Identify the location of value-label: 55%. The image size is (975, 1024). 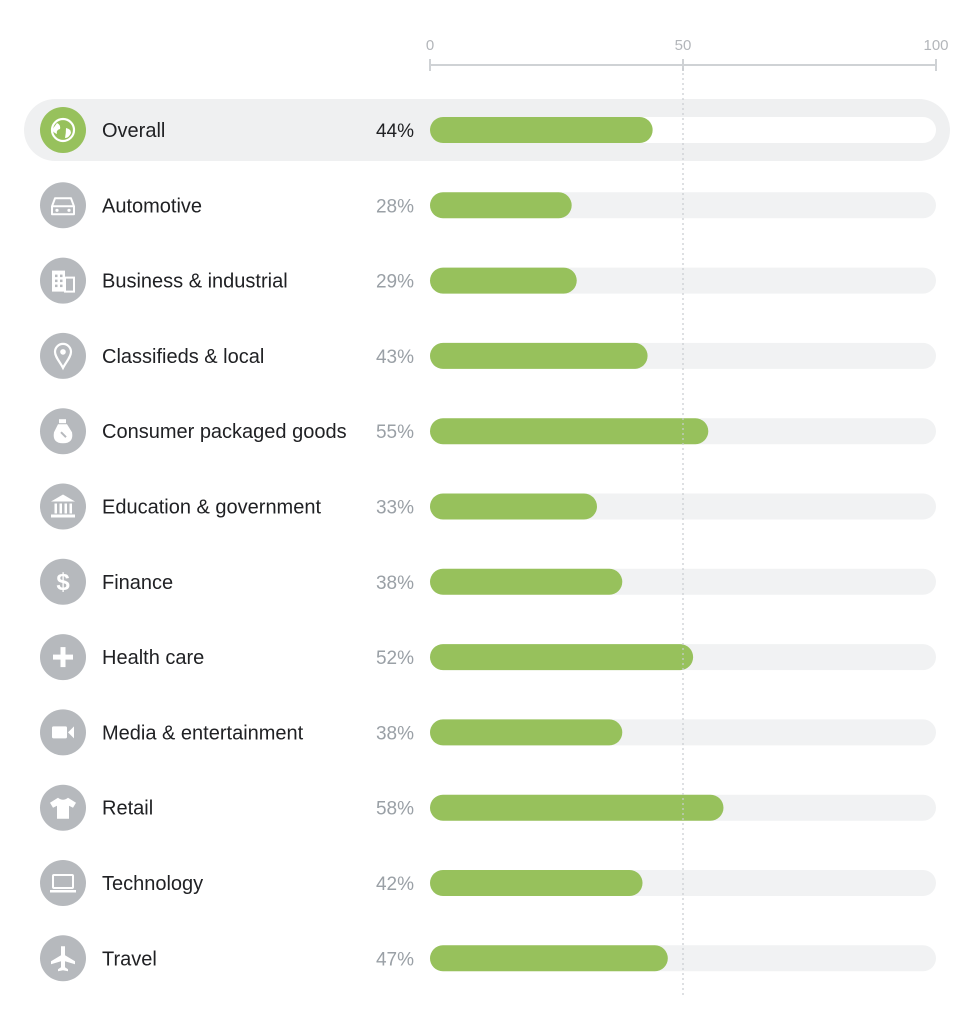
(395, 432).